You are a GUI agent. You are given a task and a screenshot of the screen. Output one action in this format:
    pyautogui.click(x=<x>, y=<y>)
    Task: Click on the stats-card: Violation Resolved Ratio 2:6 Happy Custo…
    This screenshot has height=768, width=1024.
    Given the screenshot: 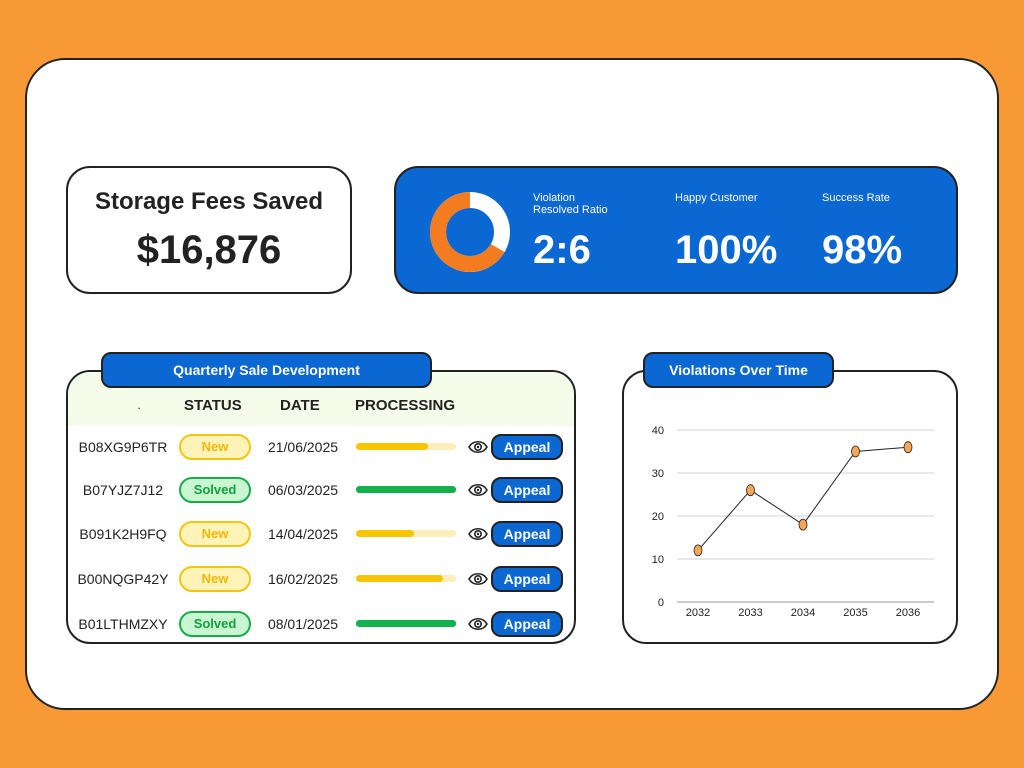 What is the action you would take?
    pyautogui.click(x=676, y=230)
    